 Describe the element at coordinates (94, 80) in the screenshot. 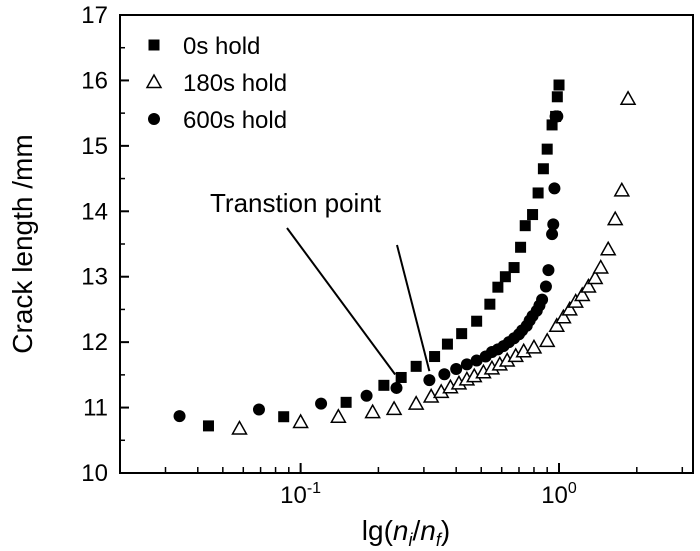

I see `y-tick-label: 16` at that location.